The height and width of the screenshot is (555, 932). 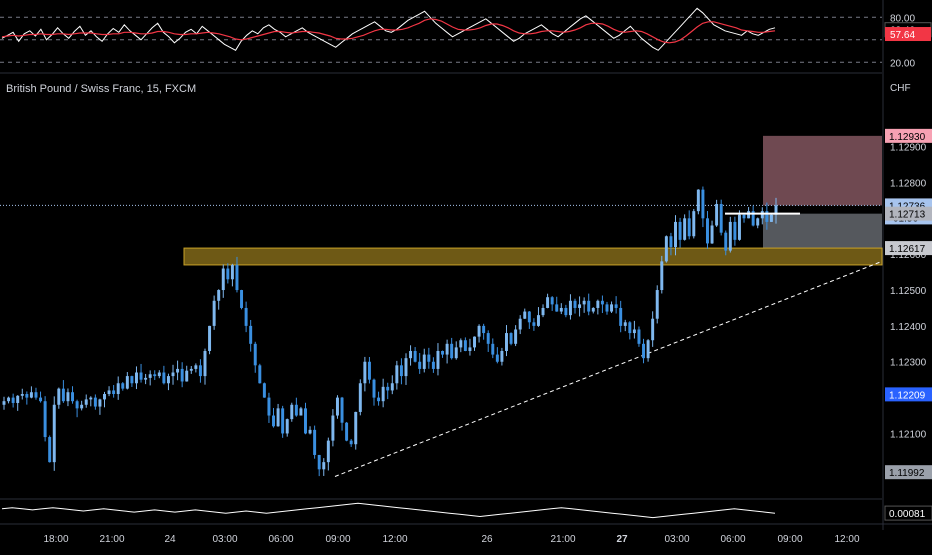 I want to click on price-label-badge, so click(x=908, y=135).